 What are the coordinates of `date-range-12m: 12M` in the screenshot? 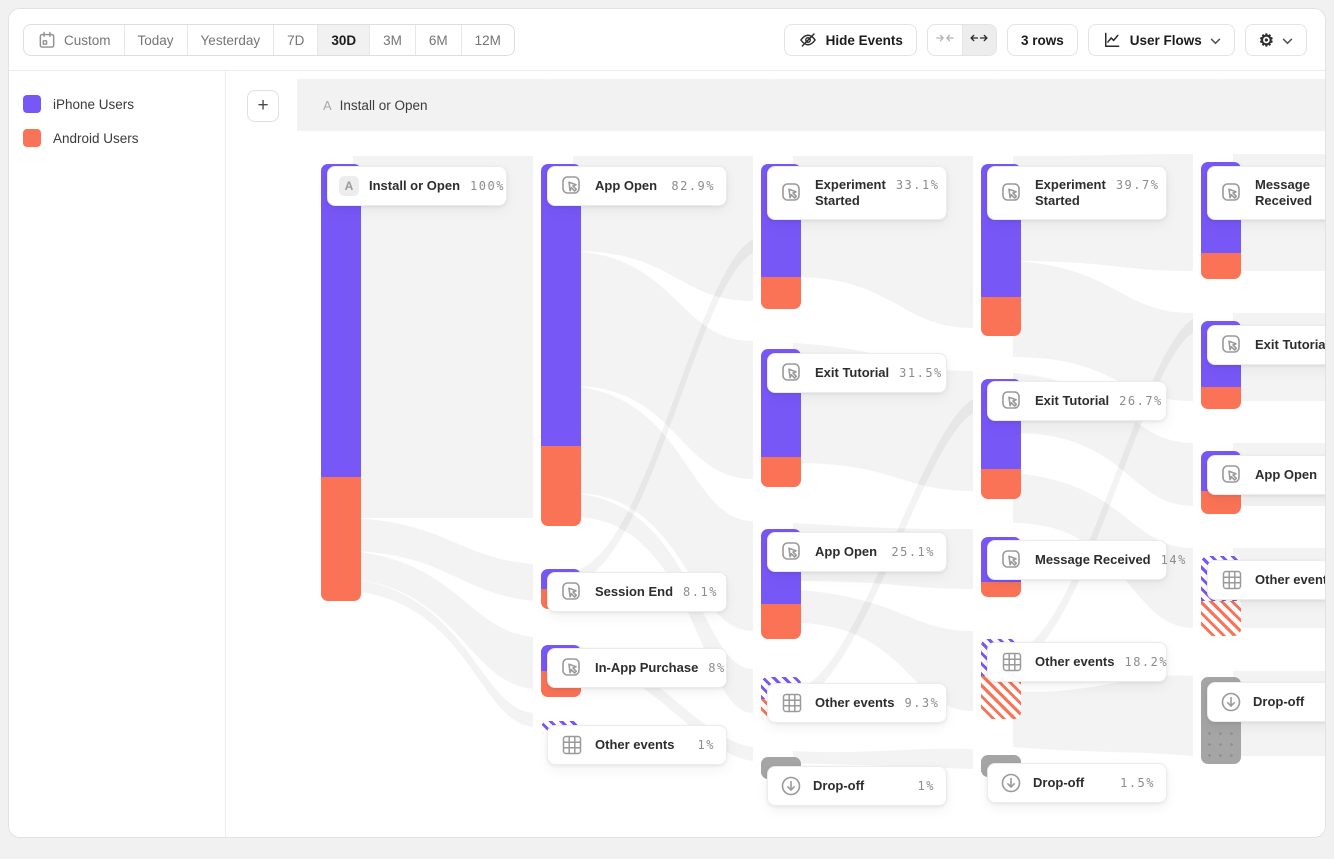 It's located at (488, 40).